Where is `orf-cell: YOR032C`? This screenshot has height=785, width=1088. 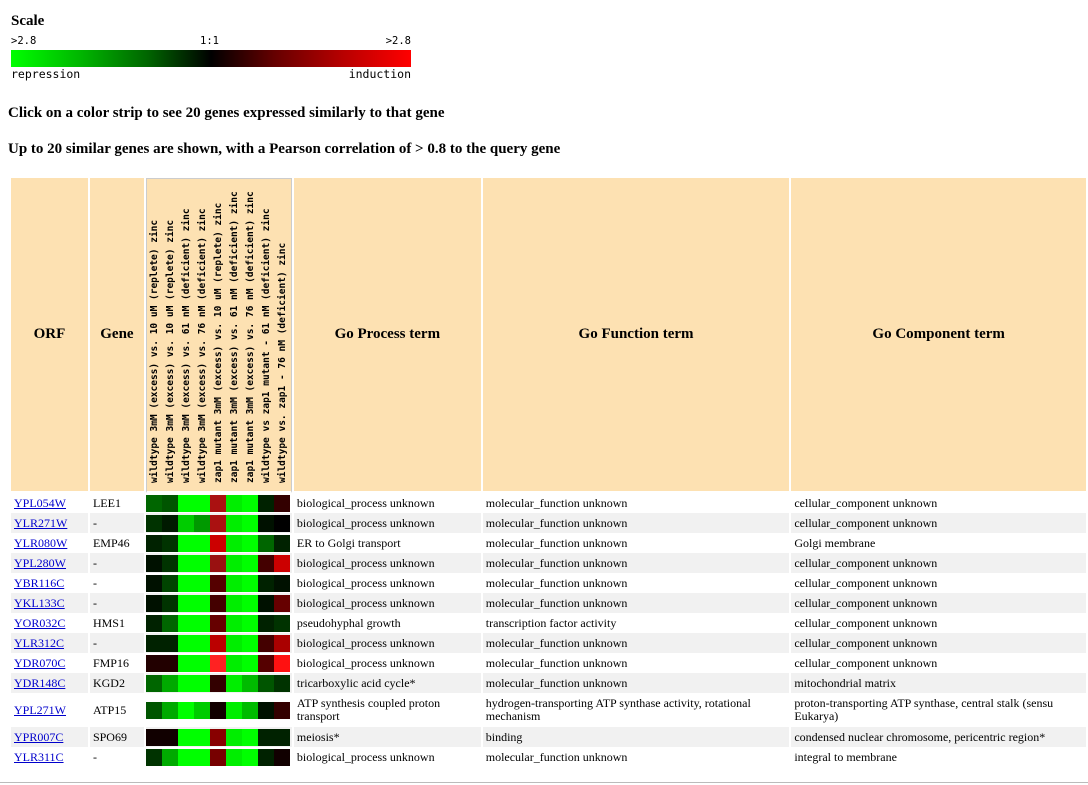 orf-cell: YOR032C is located at coordinates (49, 623).